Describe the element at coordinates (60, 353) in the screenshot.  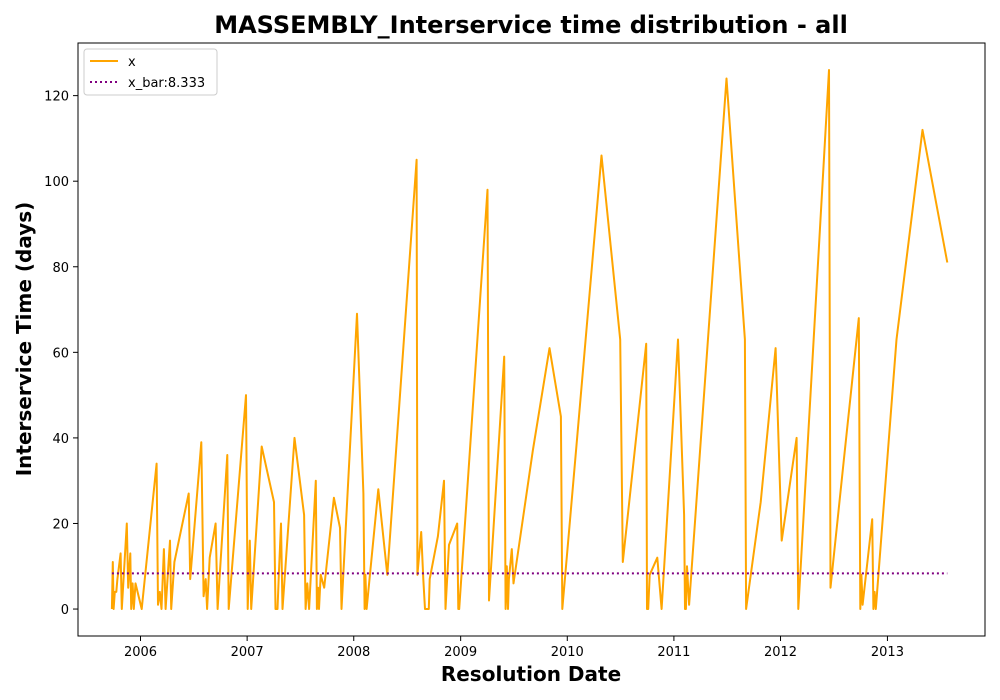
I see `y-tick-label: 60` at that location.